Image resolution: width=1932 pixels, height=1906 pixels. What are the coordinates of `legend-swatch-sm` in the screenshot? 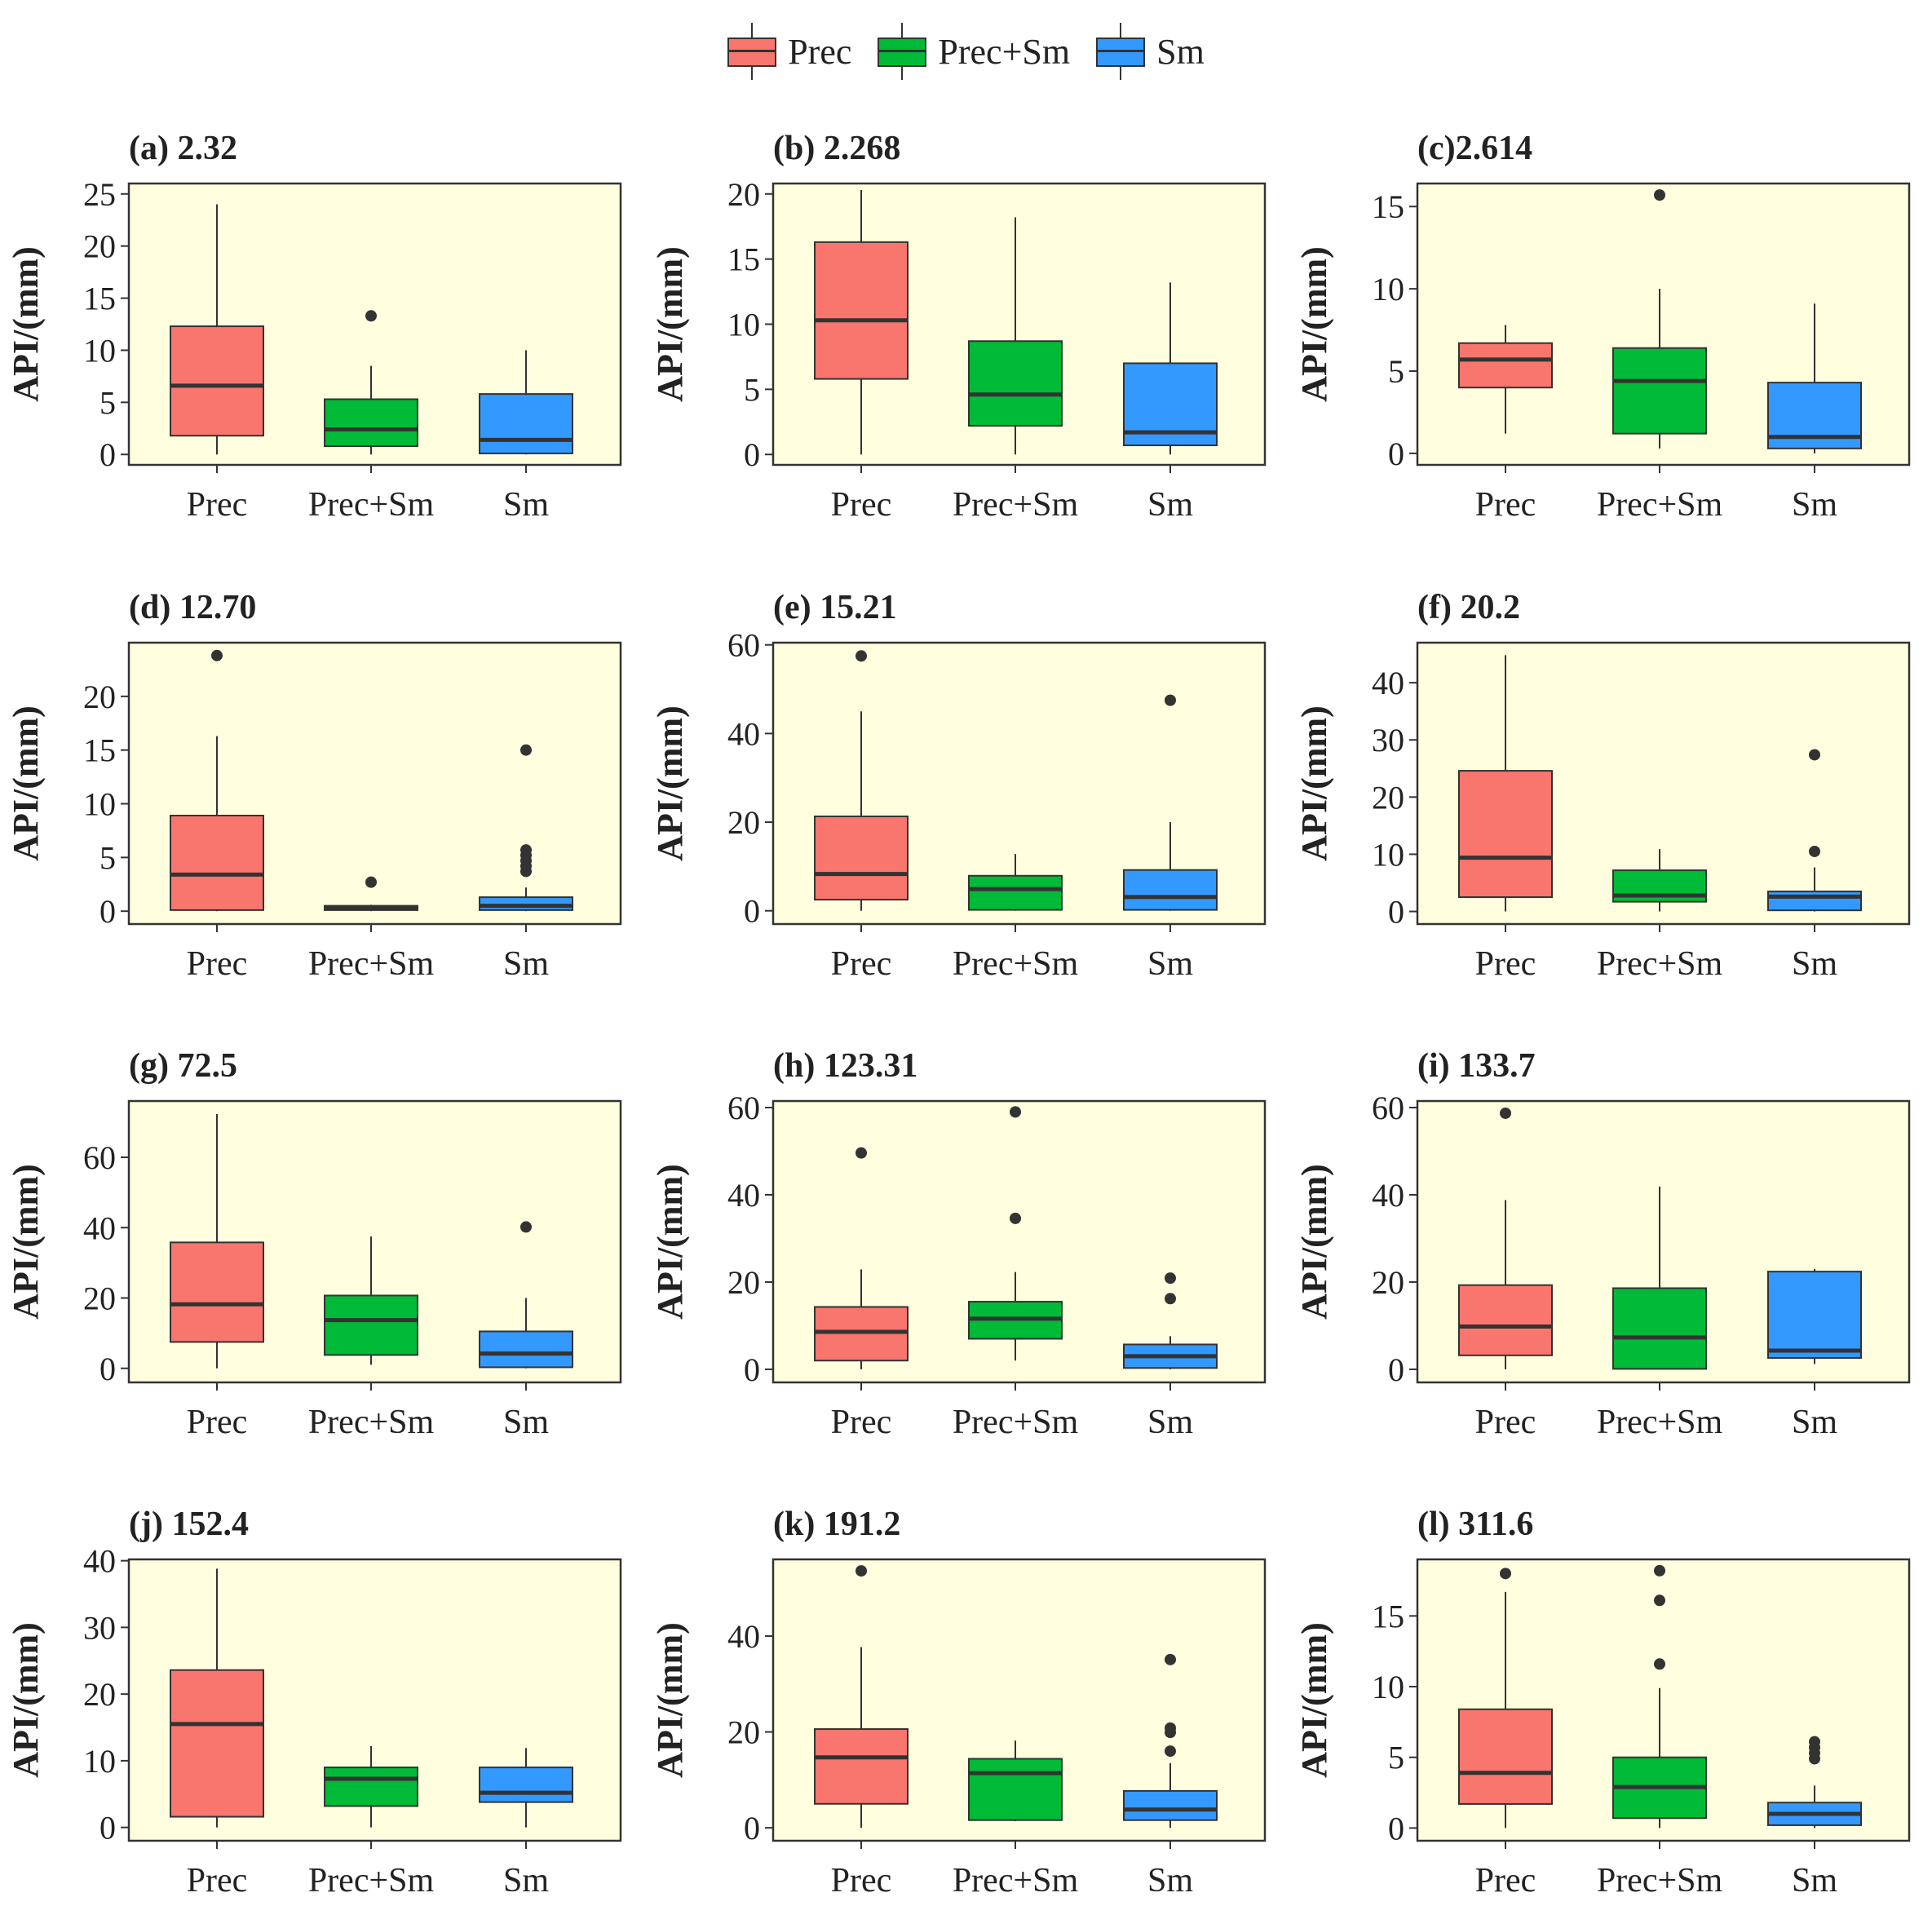 It's located at (1121, 53).